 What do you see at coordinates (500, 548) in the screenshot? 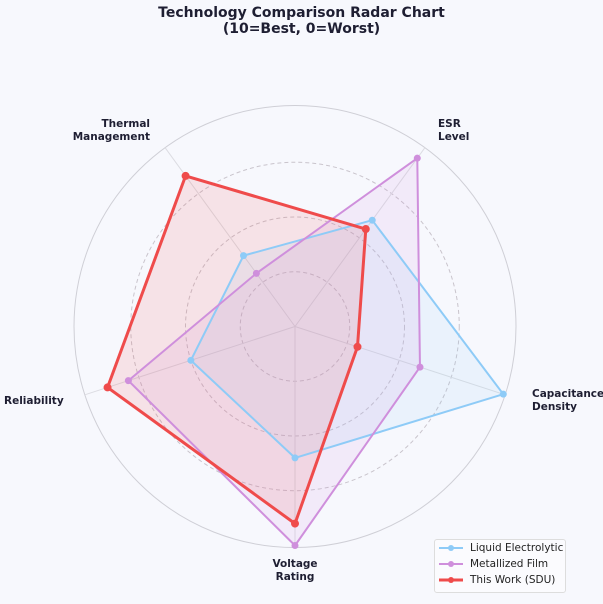
I see `legend-item-liquid-electrolytic: Liquid Electrolytic` at bounding box center [500, 548].